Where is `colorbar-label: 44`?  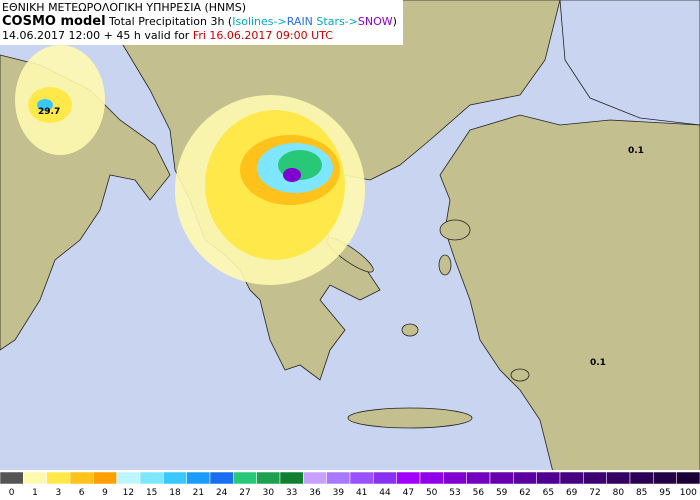 colorbar-label: 44 is located at coordinates (385, 493).